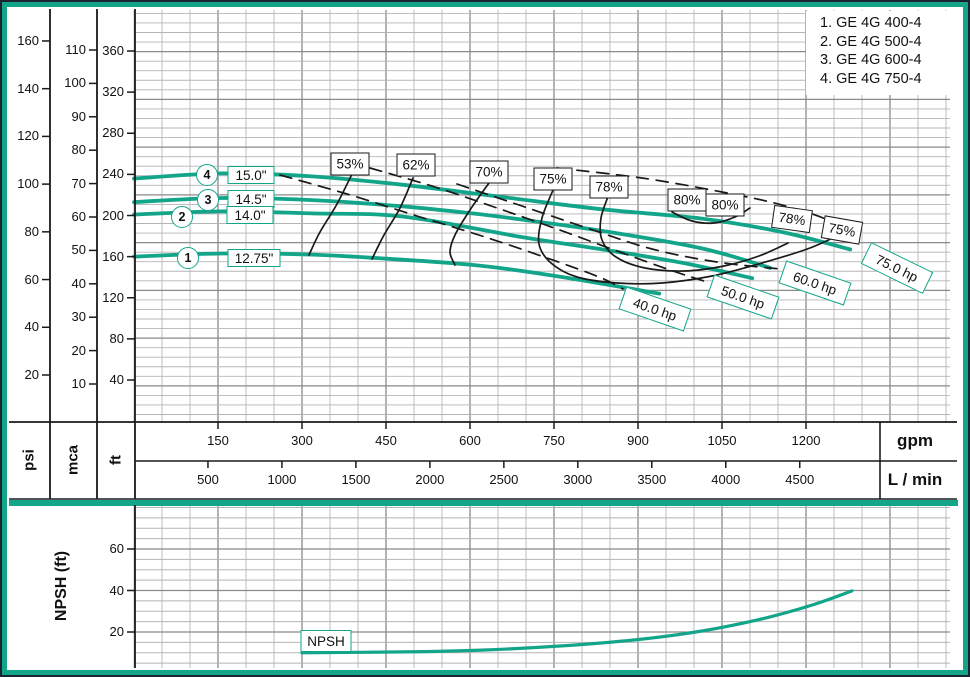 The height and width of the screenshot is (677, 970). What do you see at coordinates (722, 440) in the screenshot?
I see `gpm-tick-label: 1050` at bounding box center [722, 440].